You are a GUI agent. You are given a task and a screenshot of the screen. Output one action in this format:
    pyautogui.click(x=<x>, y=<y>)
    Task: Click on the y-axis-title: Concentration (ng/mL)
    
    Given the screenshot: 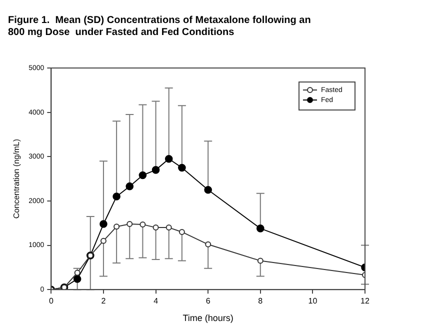 What is the action you would take?
    pyautogui.click(x=17, y=178)
    